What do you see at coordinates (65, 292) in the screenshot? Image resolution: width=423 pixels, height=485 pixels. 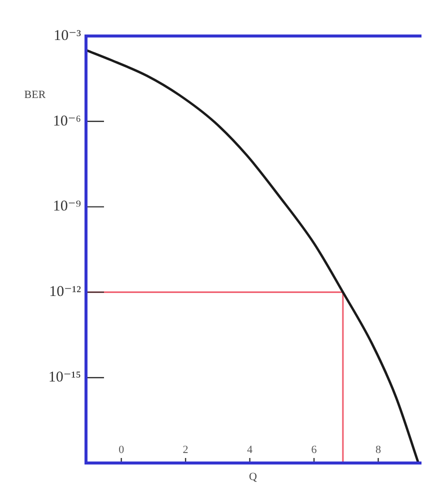 I see `y-tick-label: 10⁻¹²` at bounding box center [65, 292].